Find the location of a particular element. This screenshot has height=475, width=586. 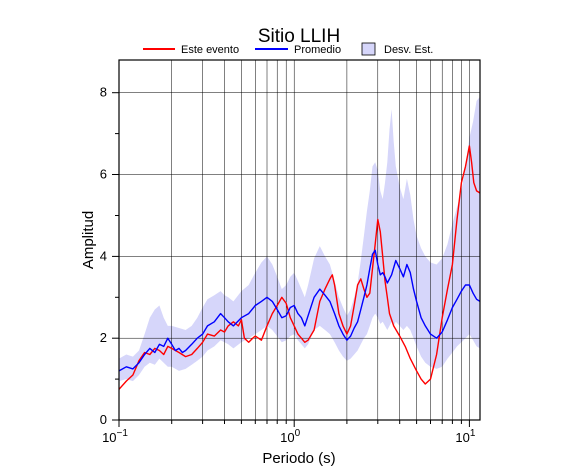

x-axis-label: Periodo (s) is located at coordinates (298, 458).